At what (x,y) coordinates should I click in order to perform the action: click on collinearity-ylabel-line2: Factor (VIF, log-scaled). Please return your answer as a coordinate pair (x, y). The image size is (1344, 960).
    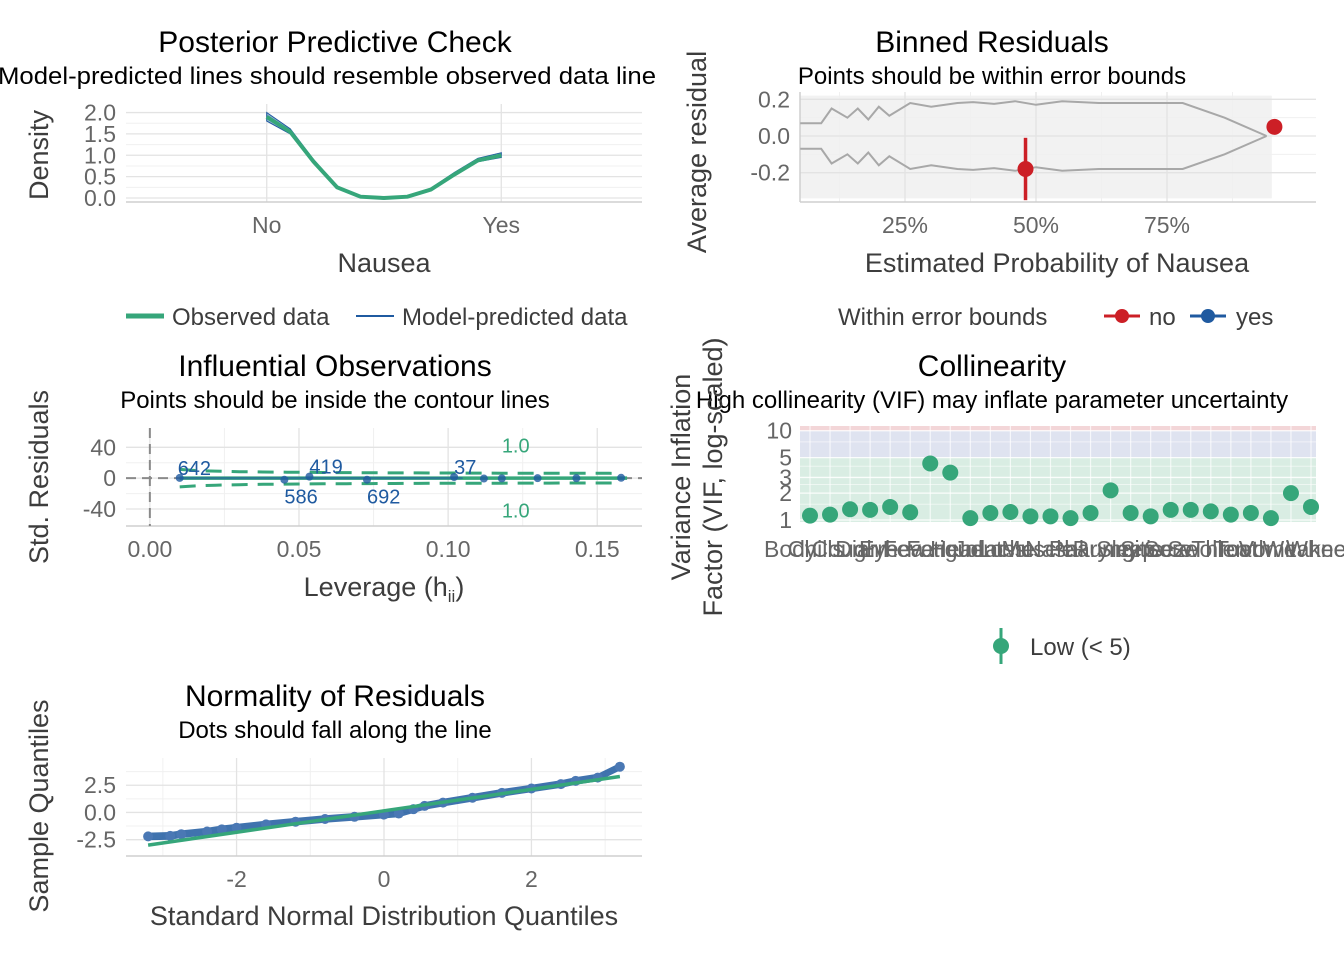
    Looking at the image, I should click on (713, 476).